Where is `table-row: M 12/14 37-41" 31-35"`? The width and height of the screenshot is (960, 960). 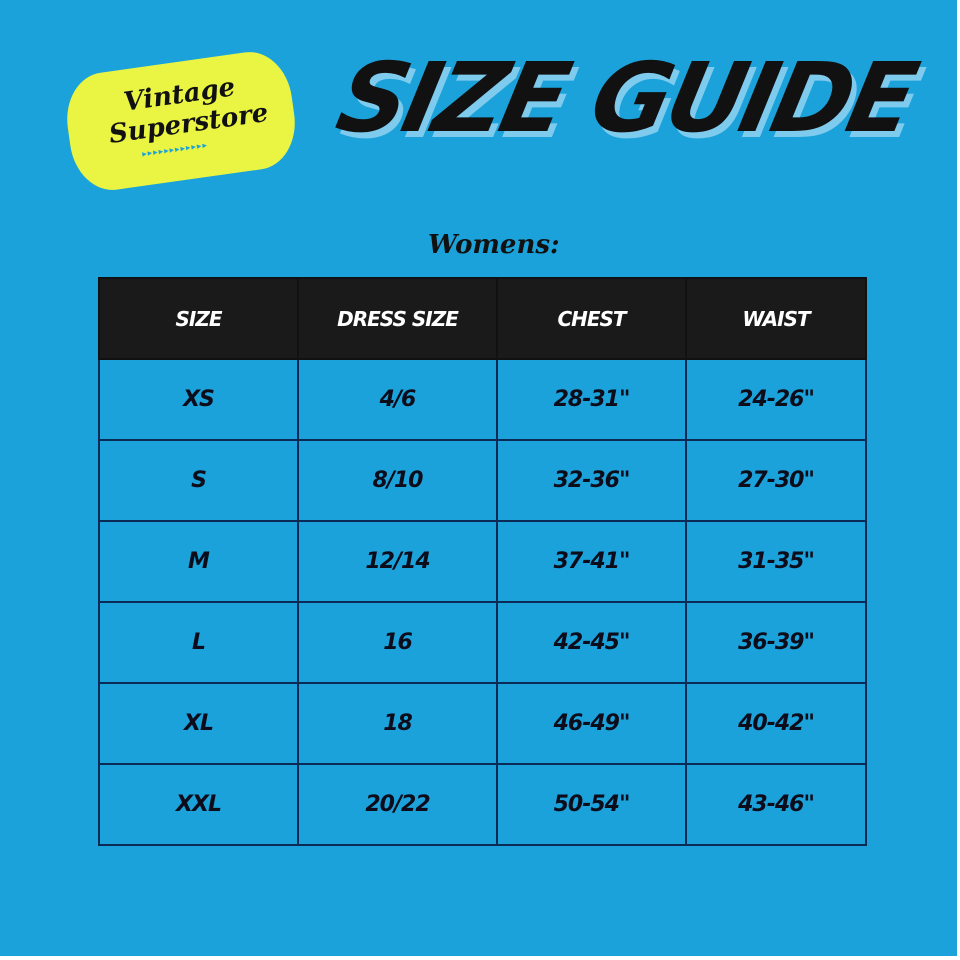 table-row: M 12/14 37-41" 31-35" is located at coordinates (482, 561).